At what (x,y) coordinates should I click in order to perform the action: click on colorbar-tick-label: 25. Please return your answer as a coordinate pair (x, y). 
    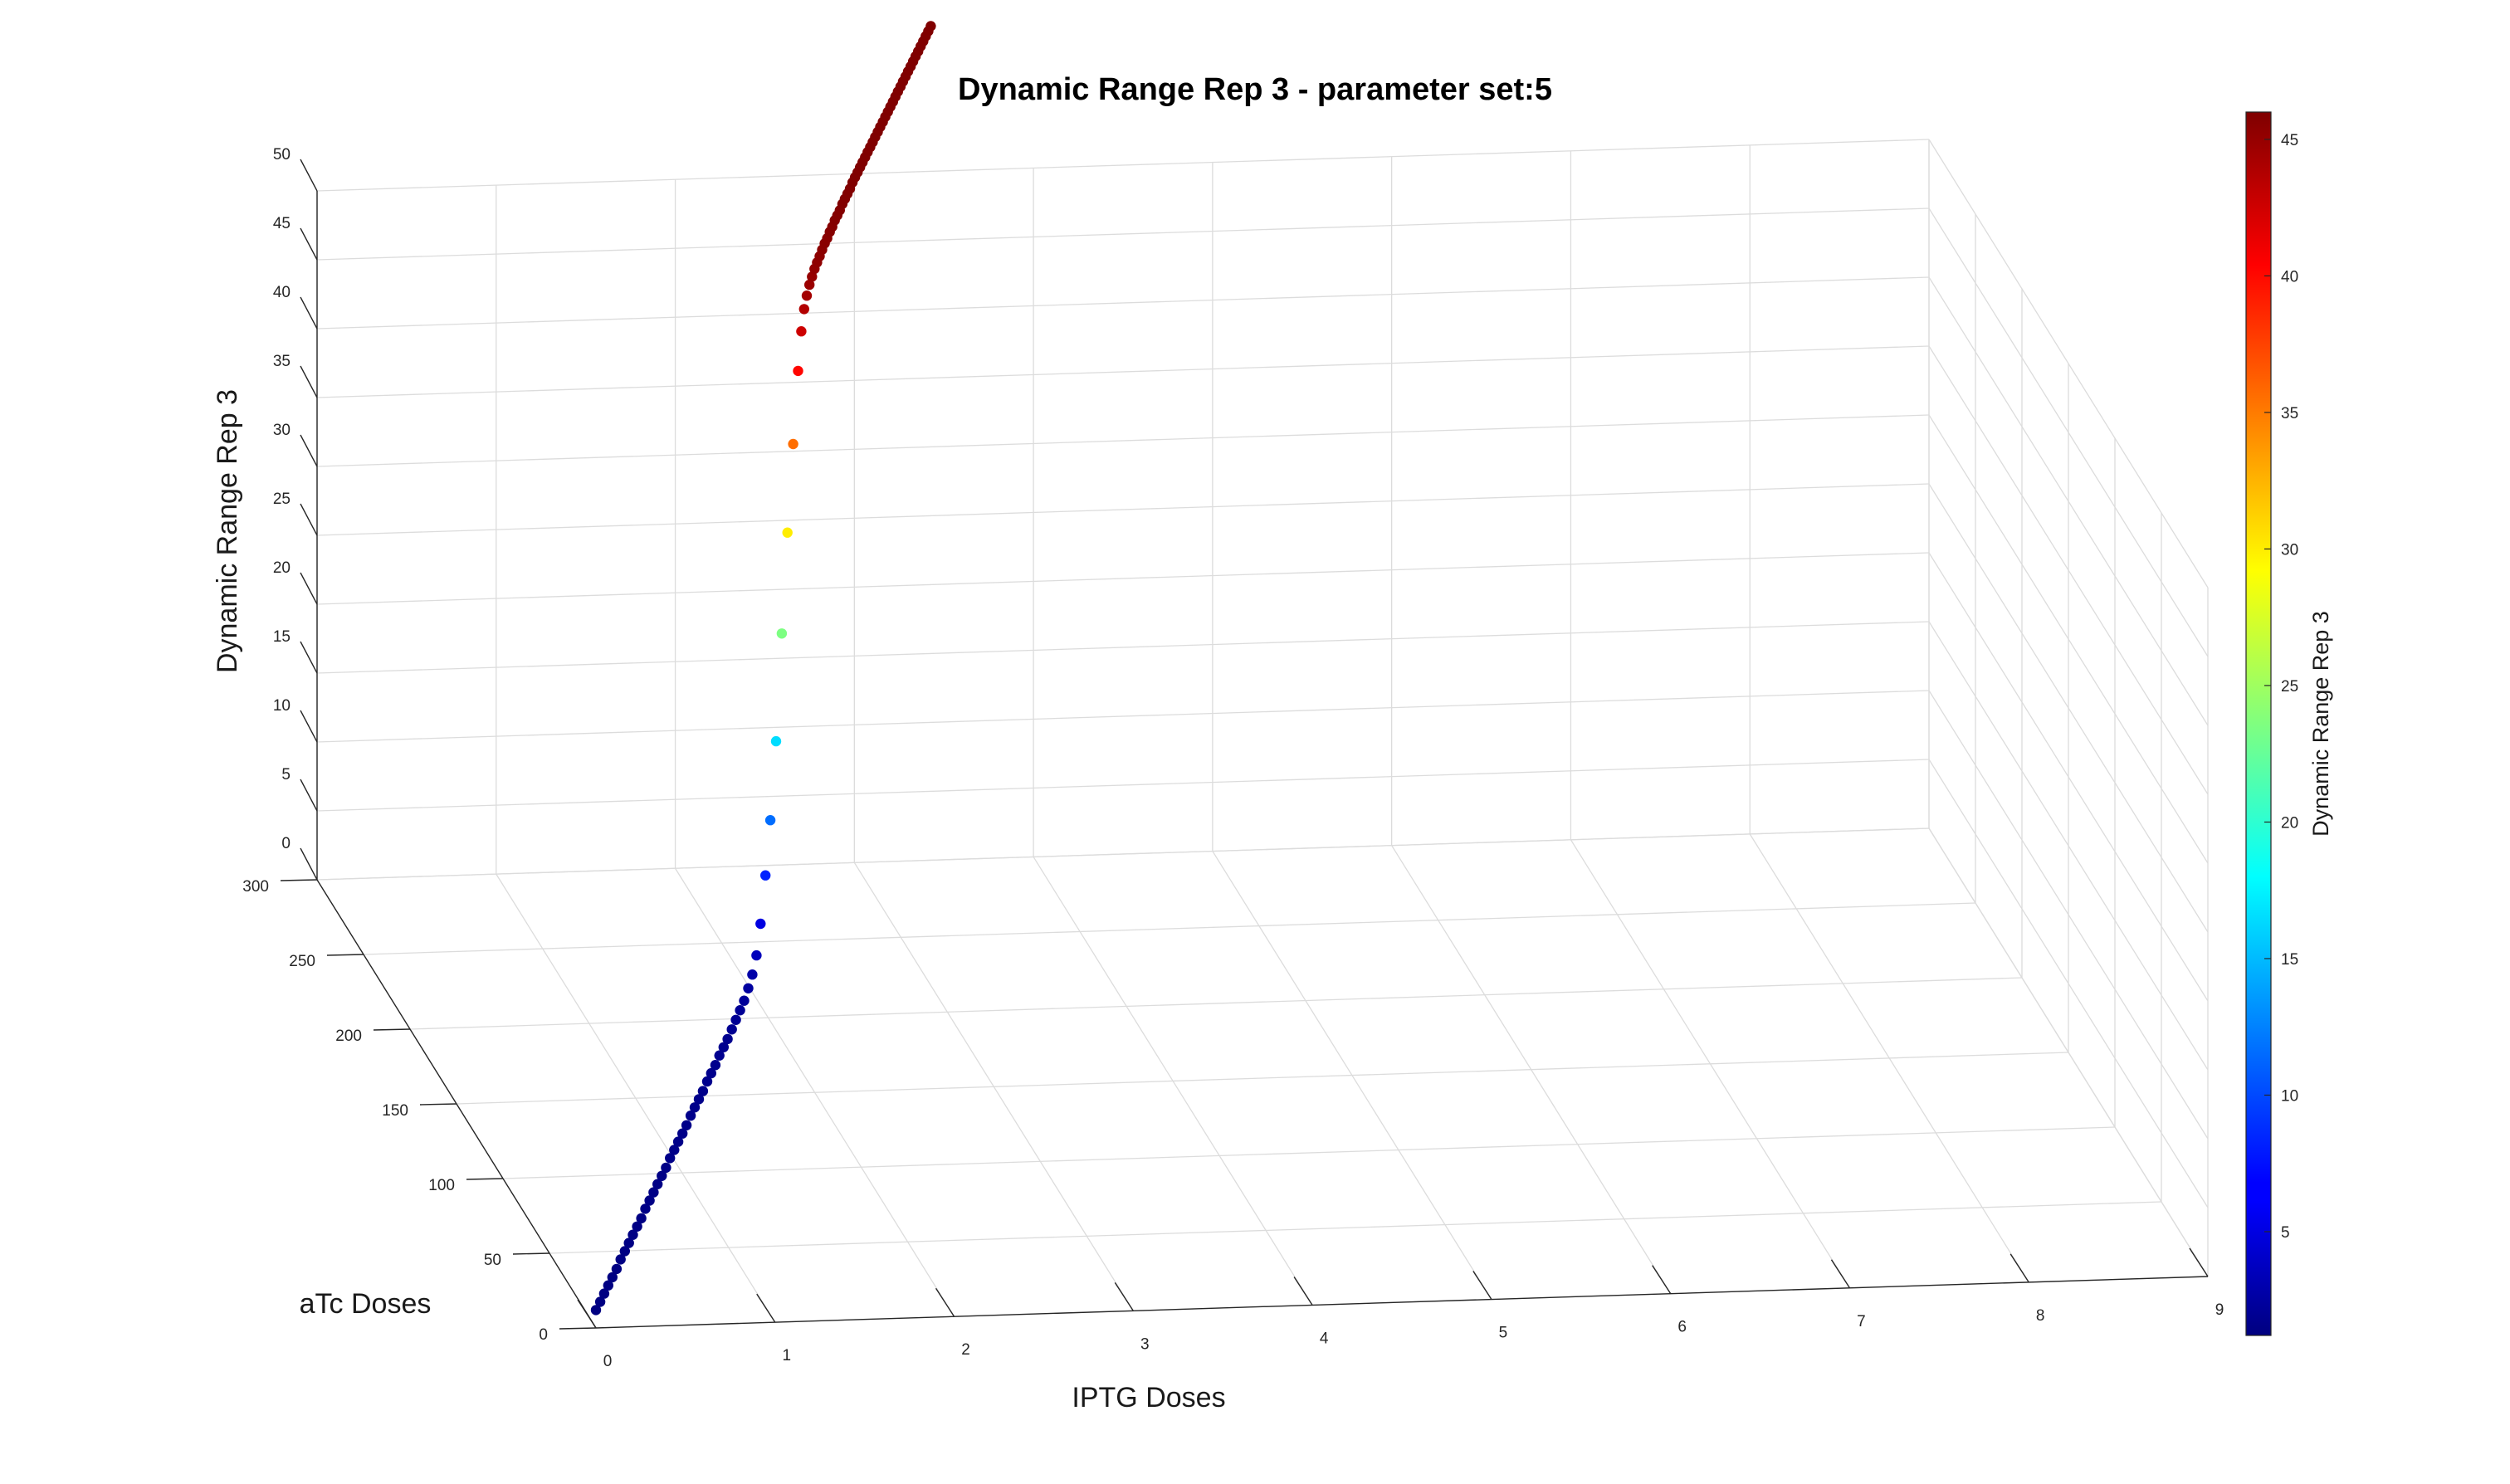
    Looking at the image, I should click on (2289, 687).